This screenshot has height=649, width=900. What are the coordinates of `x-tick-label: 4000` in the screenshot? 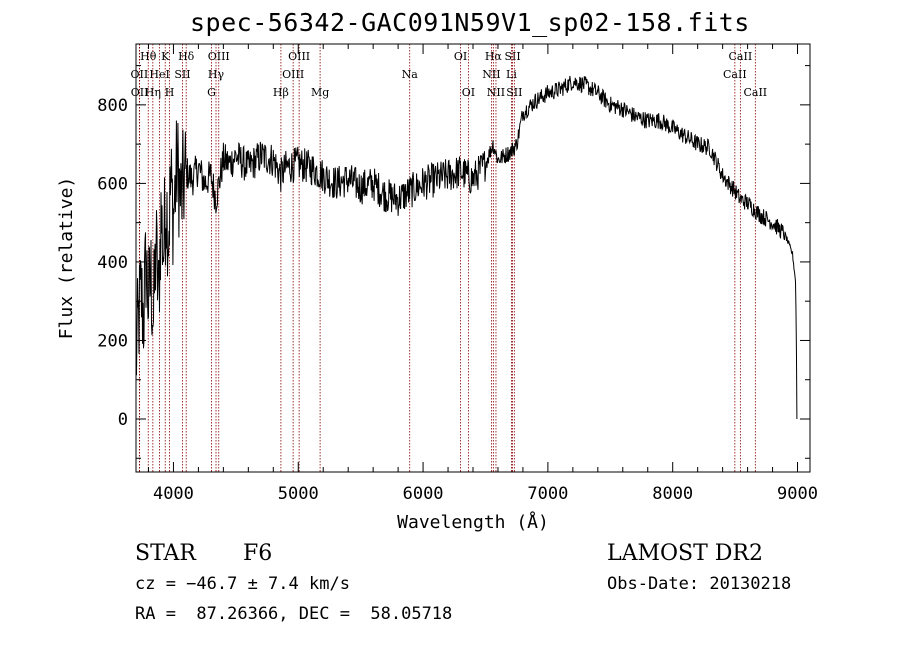 It's located at (173, 494).